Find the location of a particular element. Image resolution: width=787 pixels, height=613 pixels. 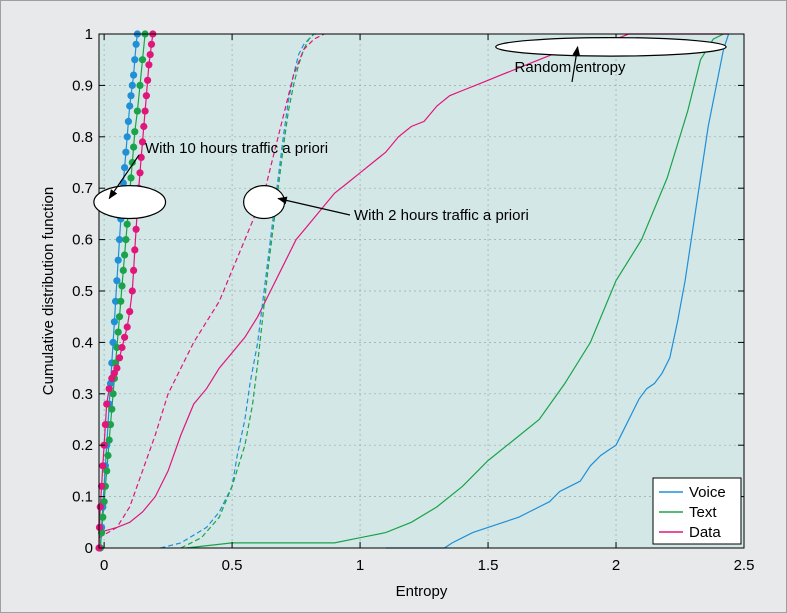

legend-label-data: Data is located at coordinates (705, 532).